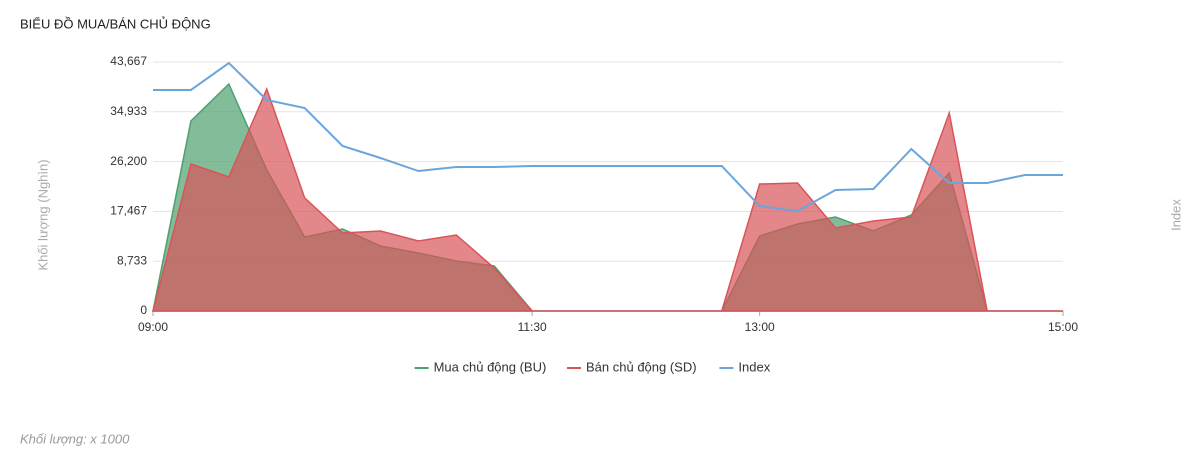  I want to click on y-axis-label: Khối lượng (Nghìn), so click(42, 214).